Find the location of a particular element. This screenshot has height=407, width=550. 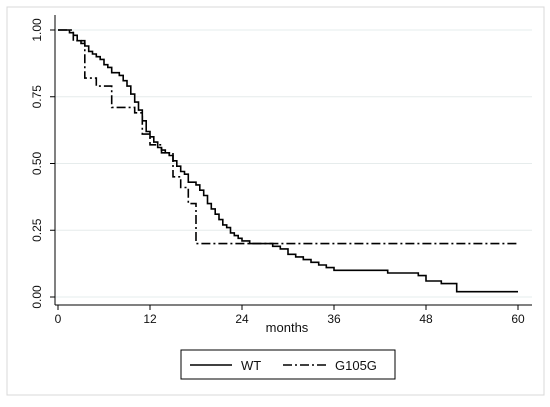

x-tick-label: 12 is located at coordinates (150, 319).